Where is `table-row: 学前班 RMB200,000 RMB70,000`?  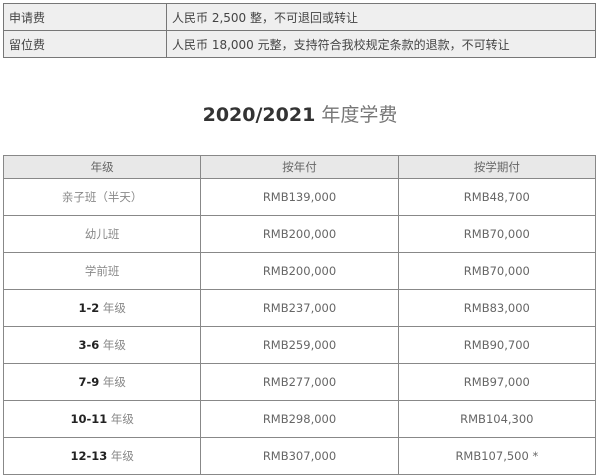 table-row: 学前班 RMB200,000 RMB70,000 is located at coordinates (299, 271).